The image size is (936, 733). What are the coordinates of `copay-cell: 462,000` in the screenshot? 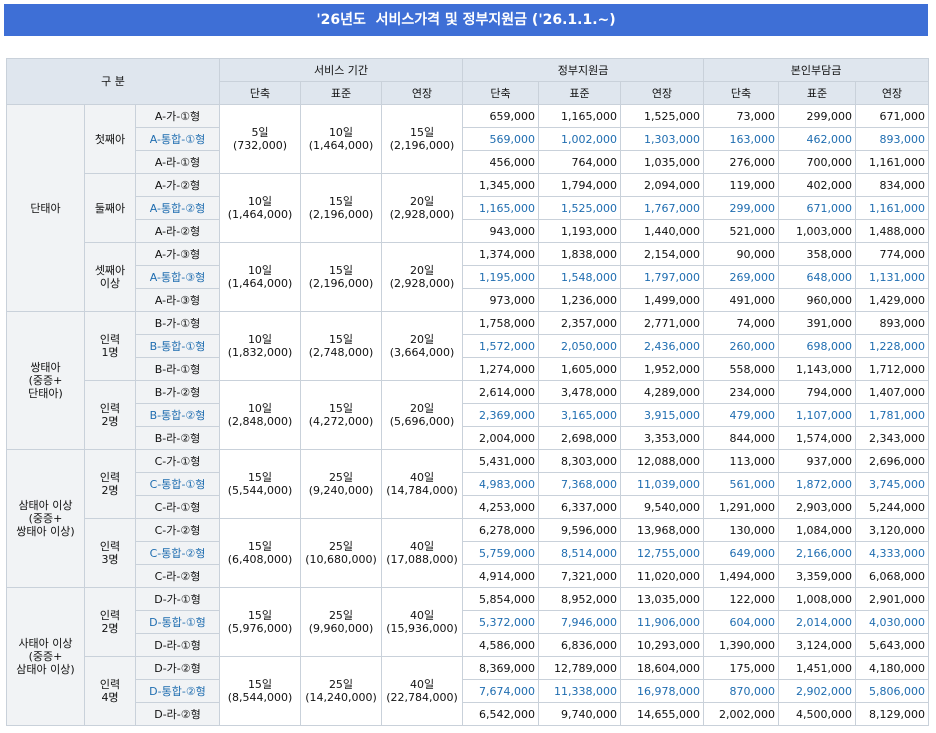 It's located at (817, 139).